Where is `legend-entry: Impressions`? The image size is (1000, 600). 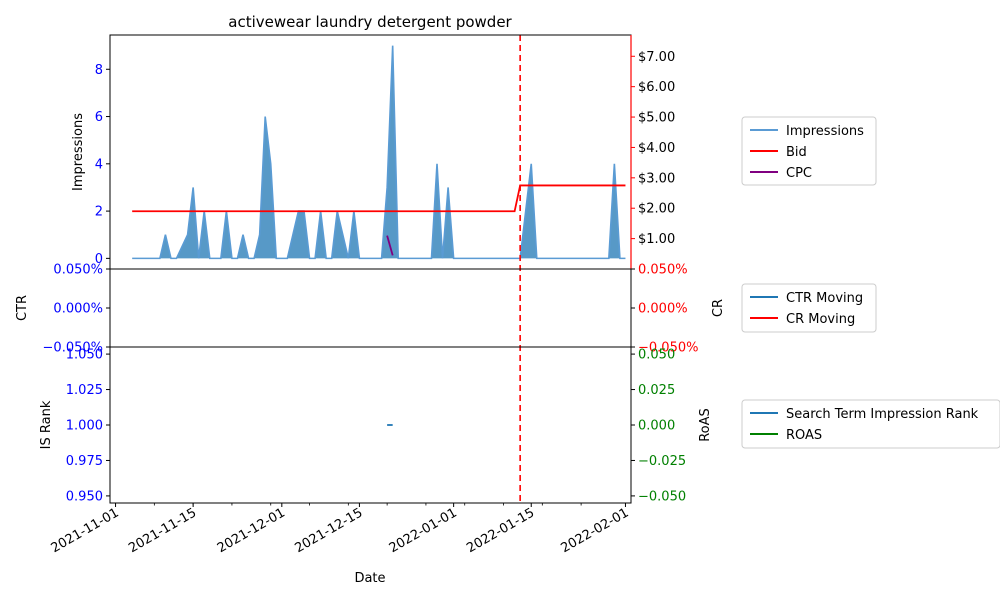 legend-entry: Impressions is located at coordinates (825, 131).